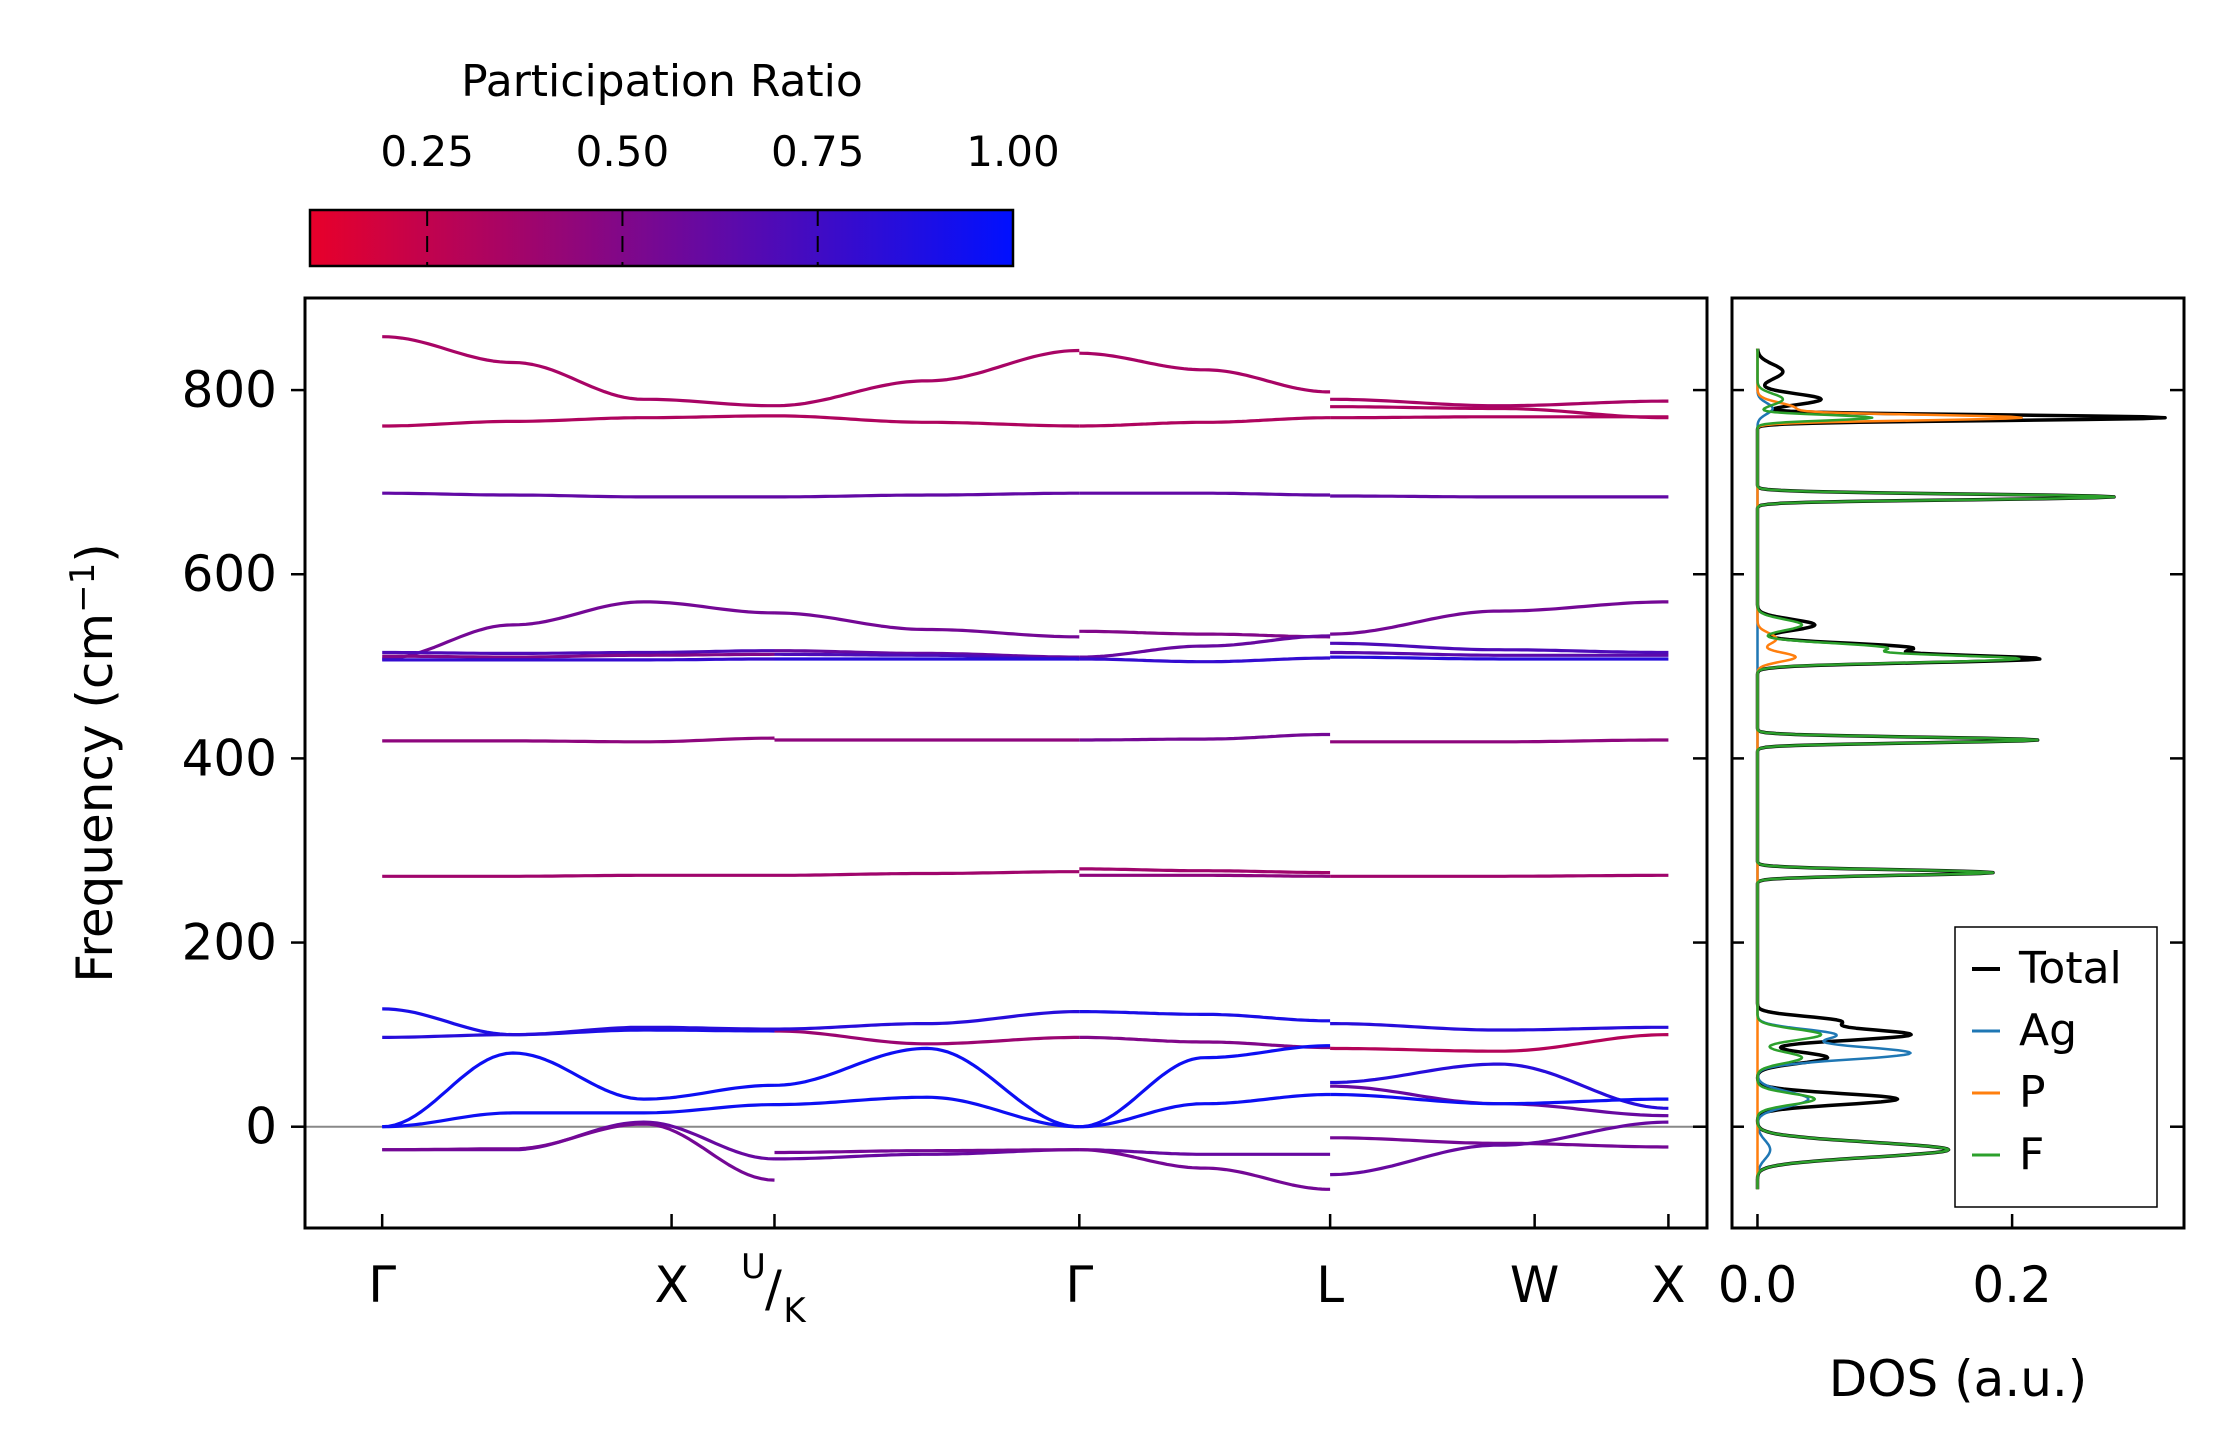 The width and height of the screenshot is (2222, 1455). What do you see at coordinates (229, 390) in the screenshot?
I see `y-tick-label: 800` at bounding box center [229, 390].